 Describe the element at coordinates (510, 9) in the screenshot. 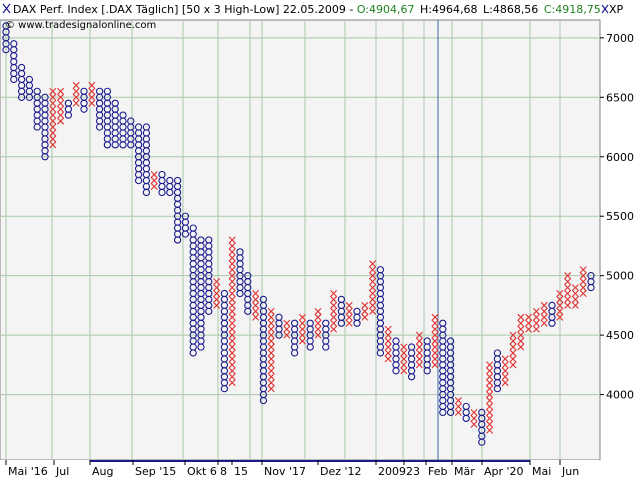

I see `header-low: L:4868,56` at that location.